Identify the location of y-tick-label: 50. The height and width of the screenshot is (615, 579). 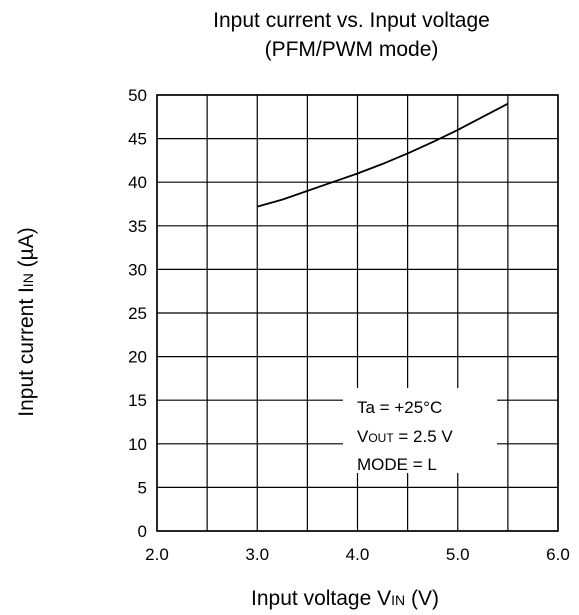
(137, 95).